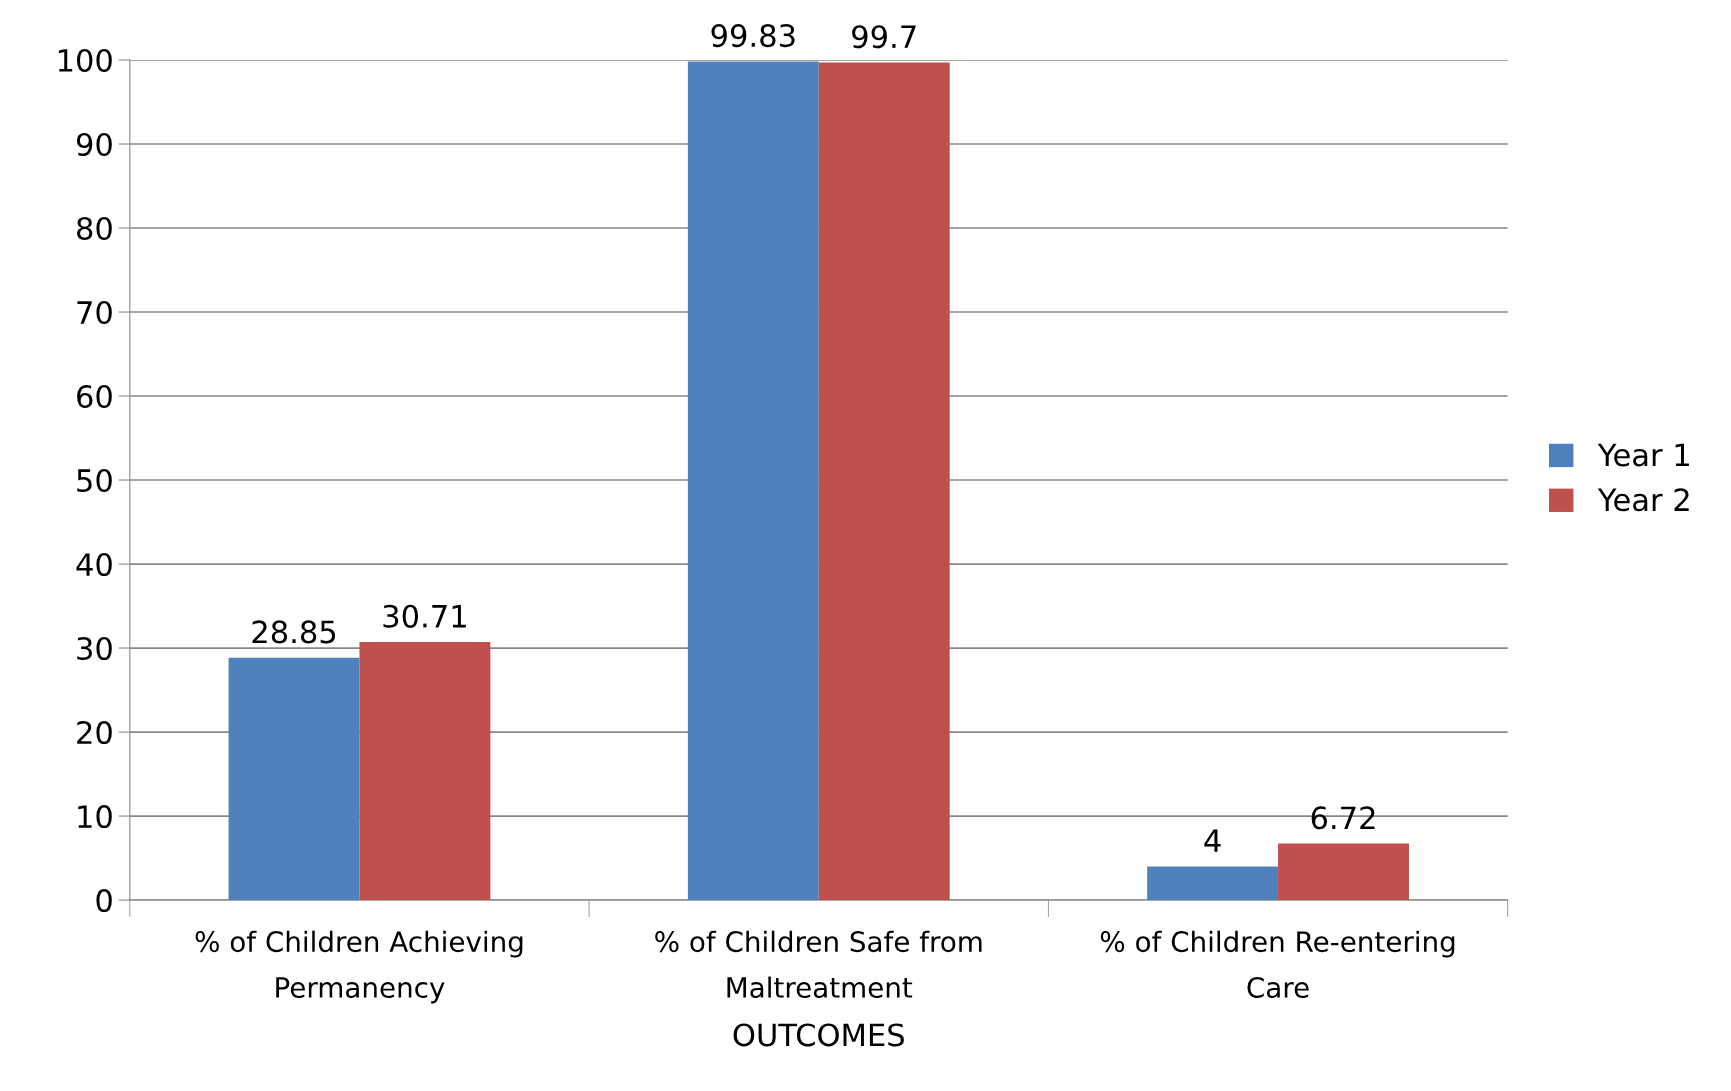  Describe the element at coordinates (1343, 818) in the screenshot. I see `data-label: 6.72` at that location.